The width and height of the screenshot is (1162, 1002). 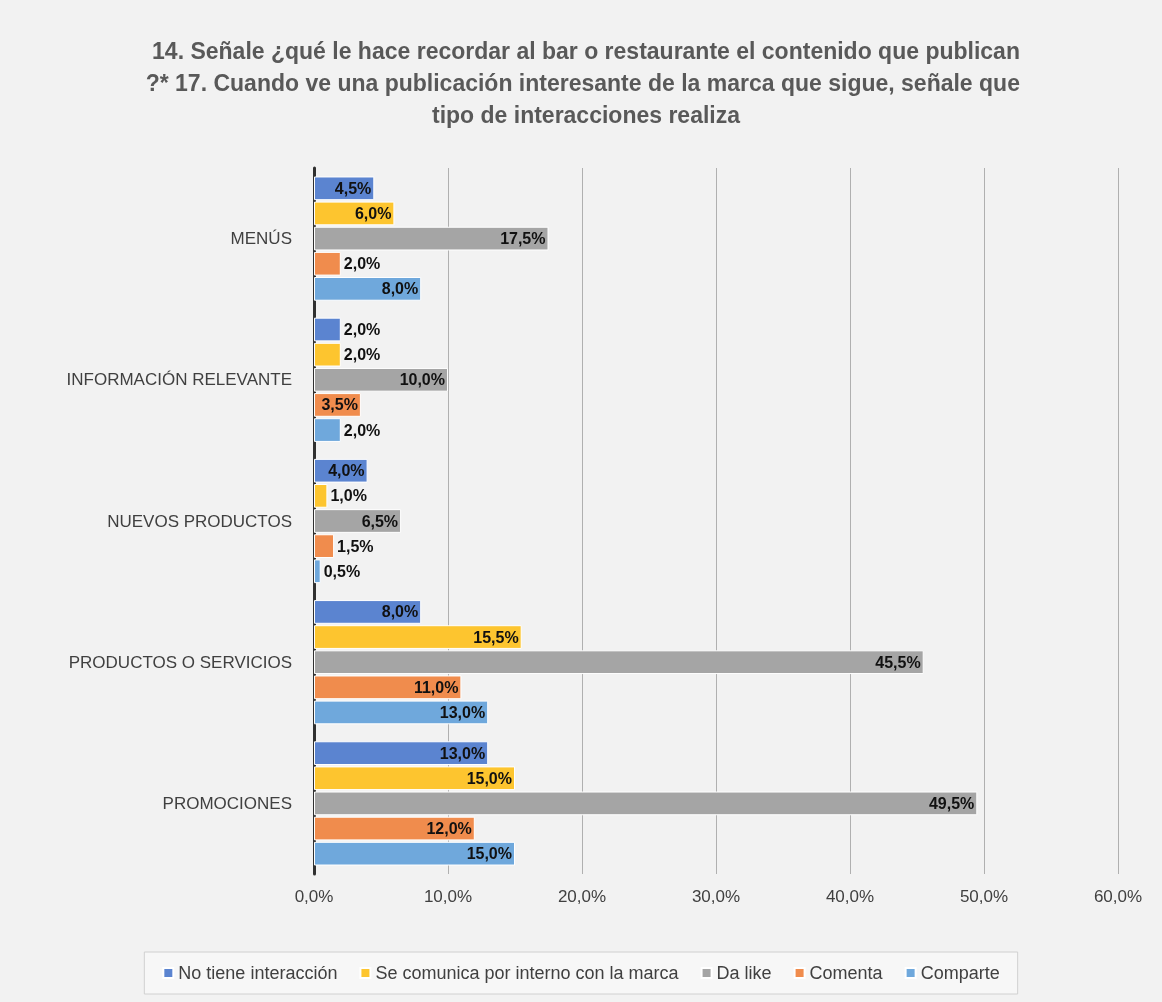 What do you see at coordinates (179, 380) in the screenshot?
I see `y-tick-label: INFORMACIÓN RELEVANTE` at bounding box center [179, 380].